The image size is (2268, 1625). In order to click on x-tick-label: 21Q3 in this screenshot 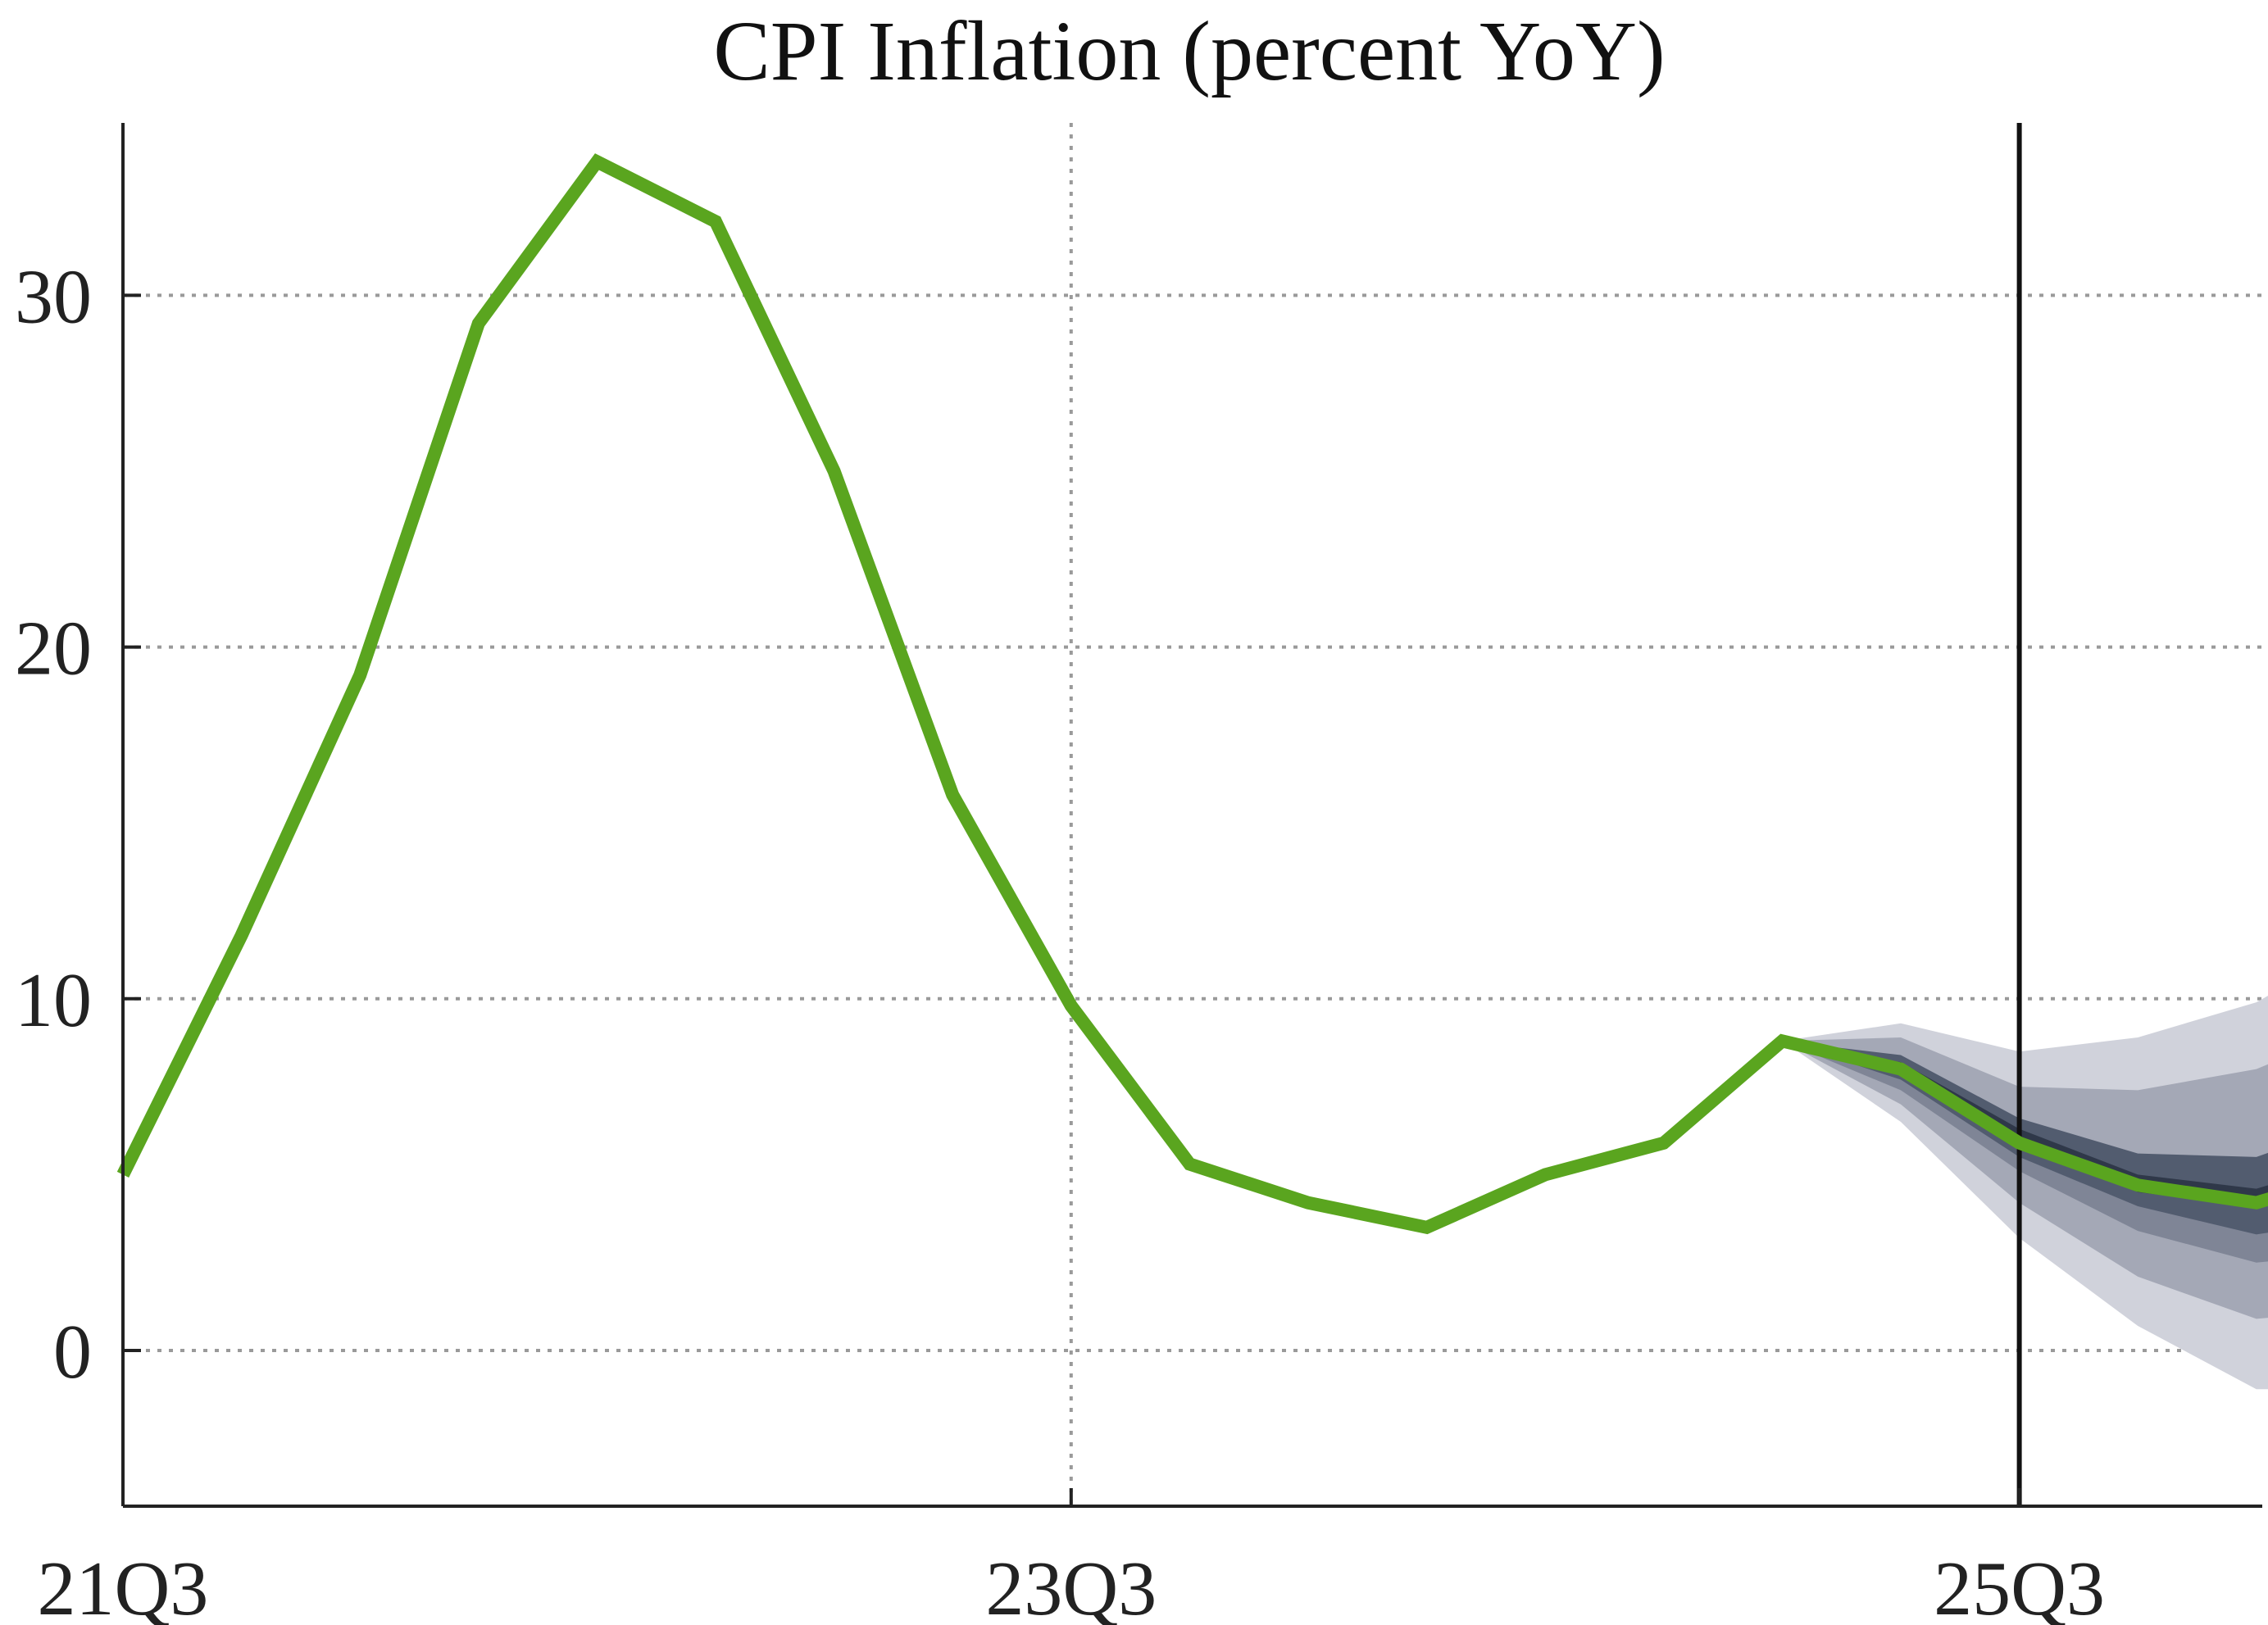, I will do `click(123, 1585)`.